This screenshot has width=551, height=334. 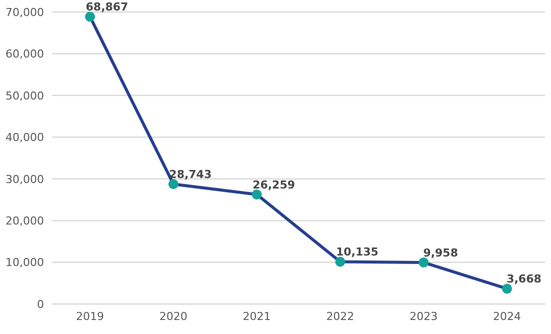 What do you see at coordinates (90, 316) in the screenshot?
I see `x-tick-label: 2019` at bounding box center [90, 316].